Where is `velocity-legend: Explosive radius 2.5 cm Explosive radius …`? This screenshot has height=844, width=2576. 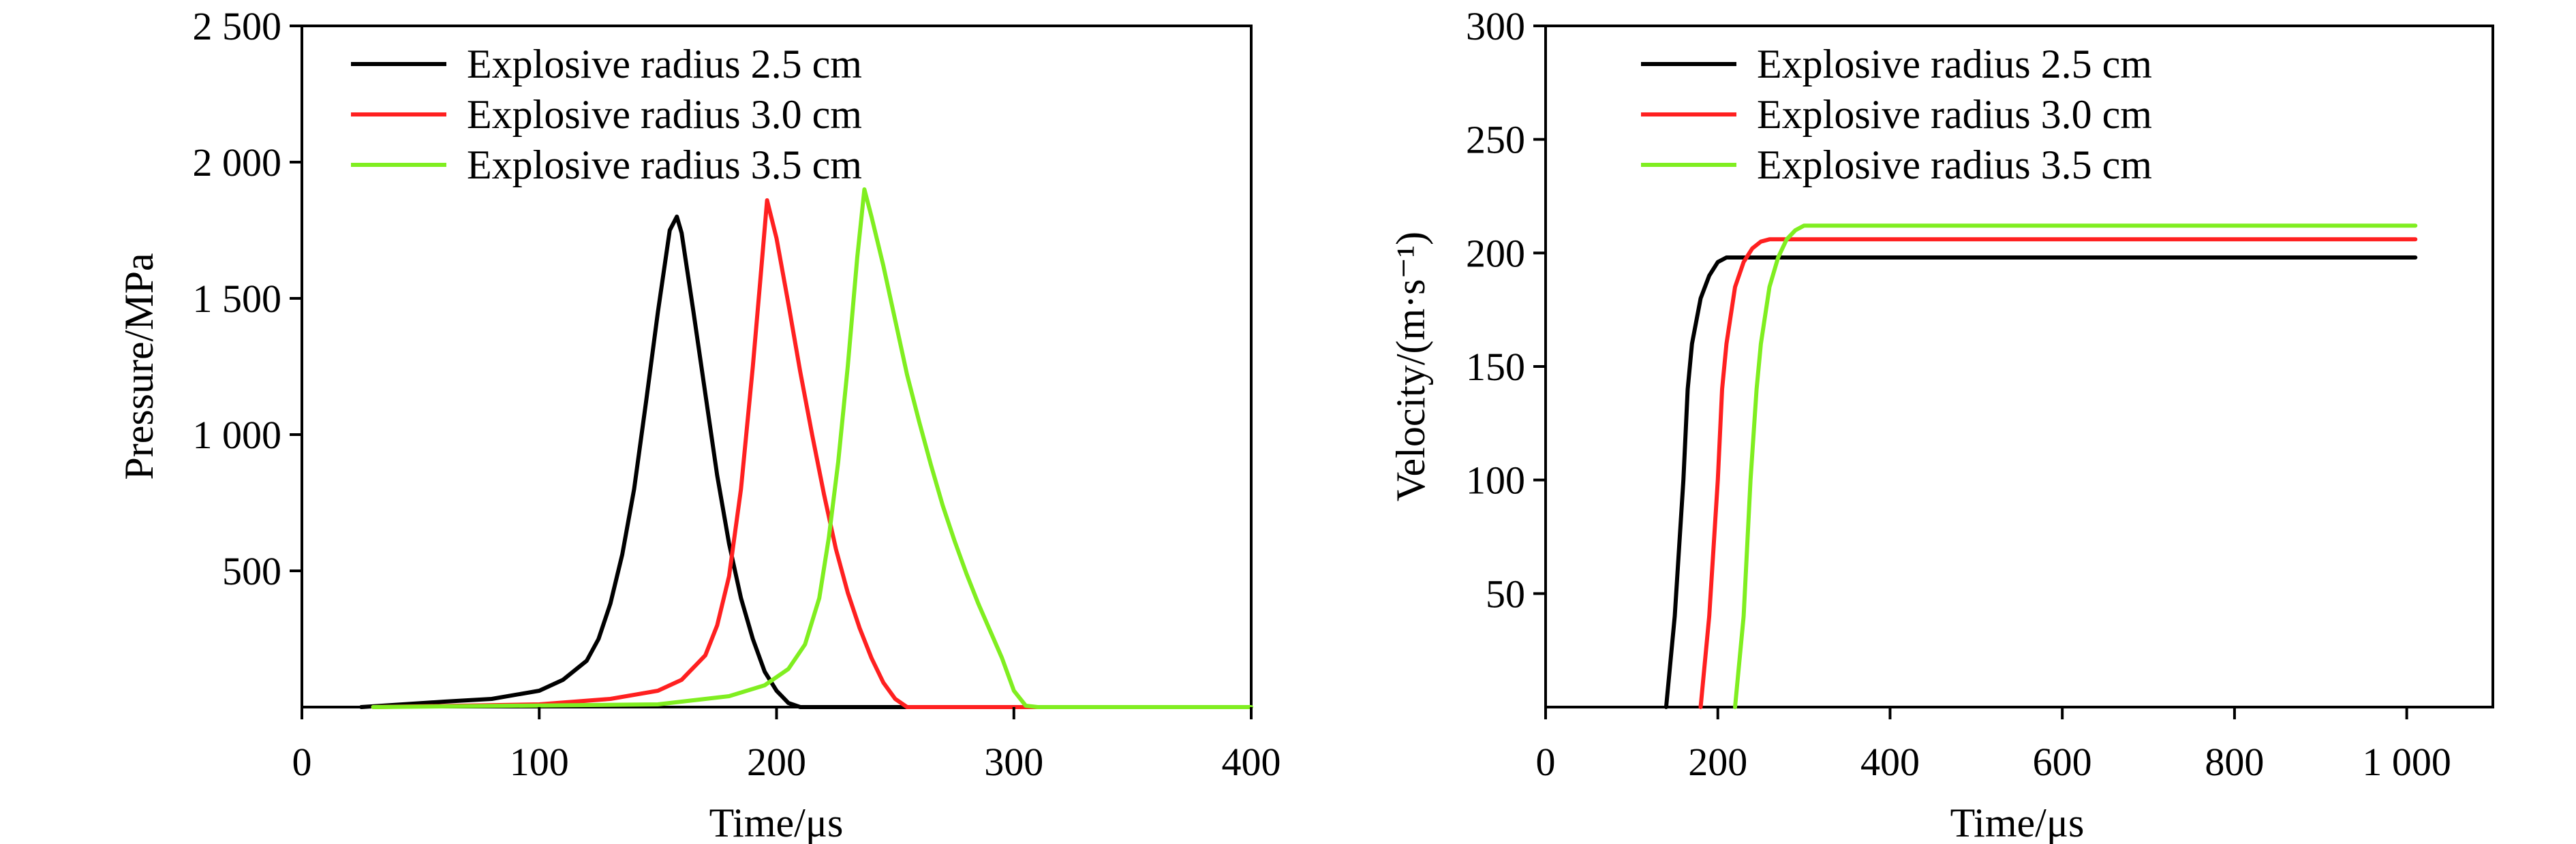
velocity-legend: Explosive radius 2.5 cm Explosive radius … is located at coordinates (1897, 115).